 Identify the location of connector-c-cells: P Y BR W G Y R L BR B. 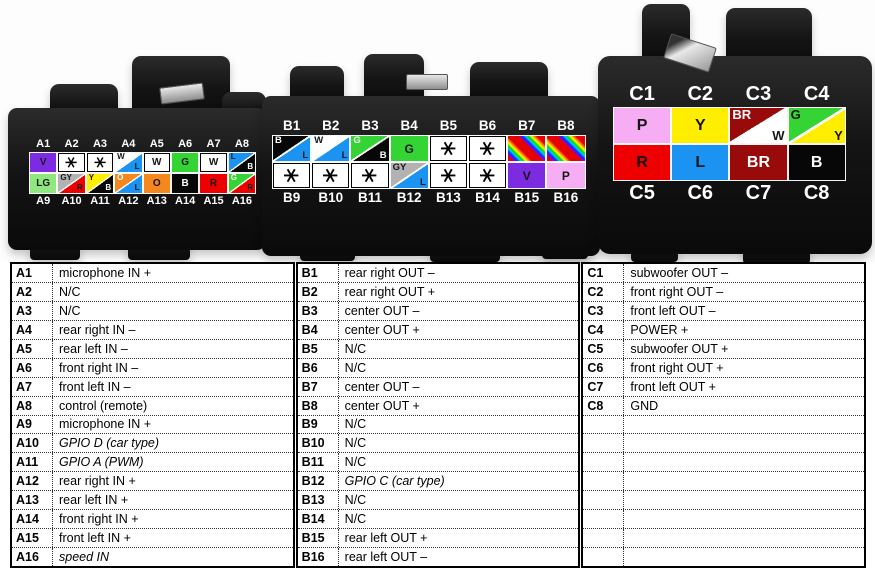
(729, 144).